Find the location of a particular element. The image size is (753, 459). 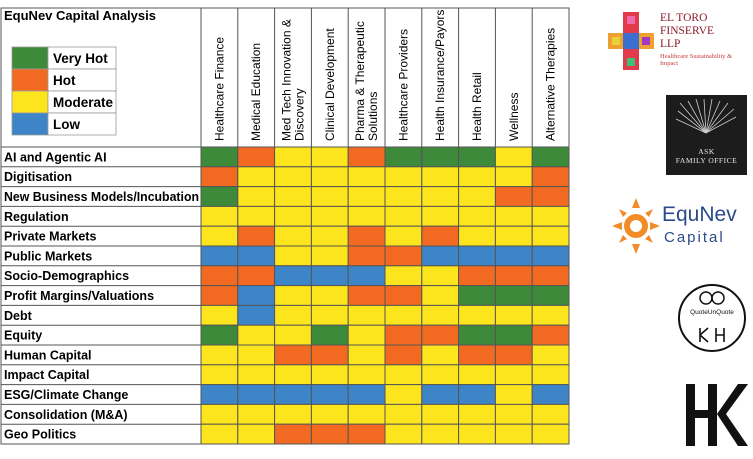

ask-line2: FAMILY OFFICE is located at coordinates (706, 160).